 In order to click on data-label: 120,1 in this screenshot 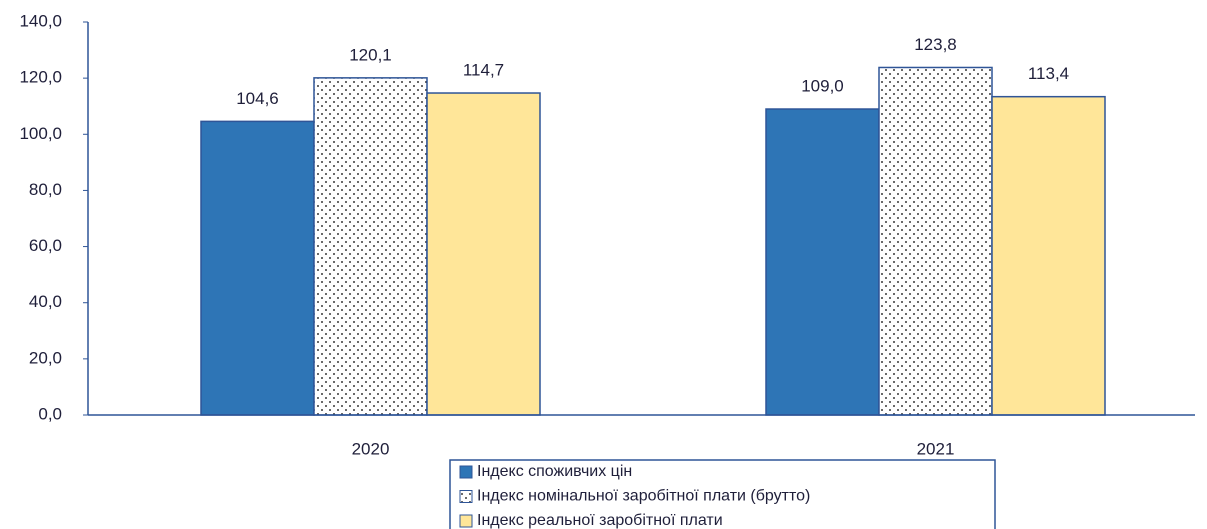, I will do `click(370, 54)`.